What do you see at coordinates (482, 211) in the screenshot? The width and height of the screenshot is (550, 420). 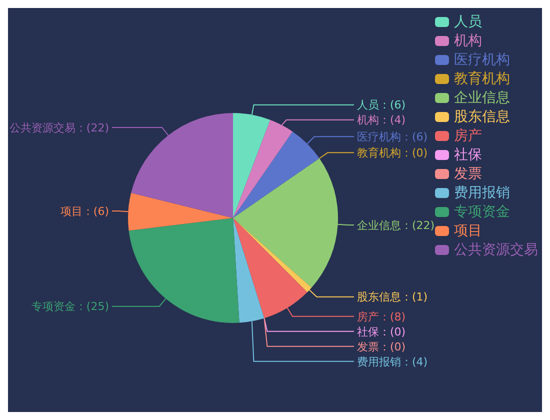 I see `legend-label: 专项资金` at bounding box center [482, 211].